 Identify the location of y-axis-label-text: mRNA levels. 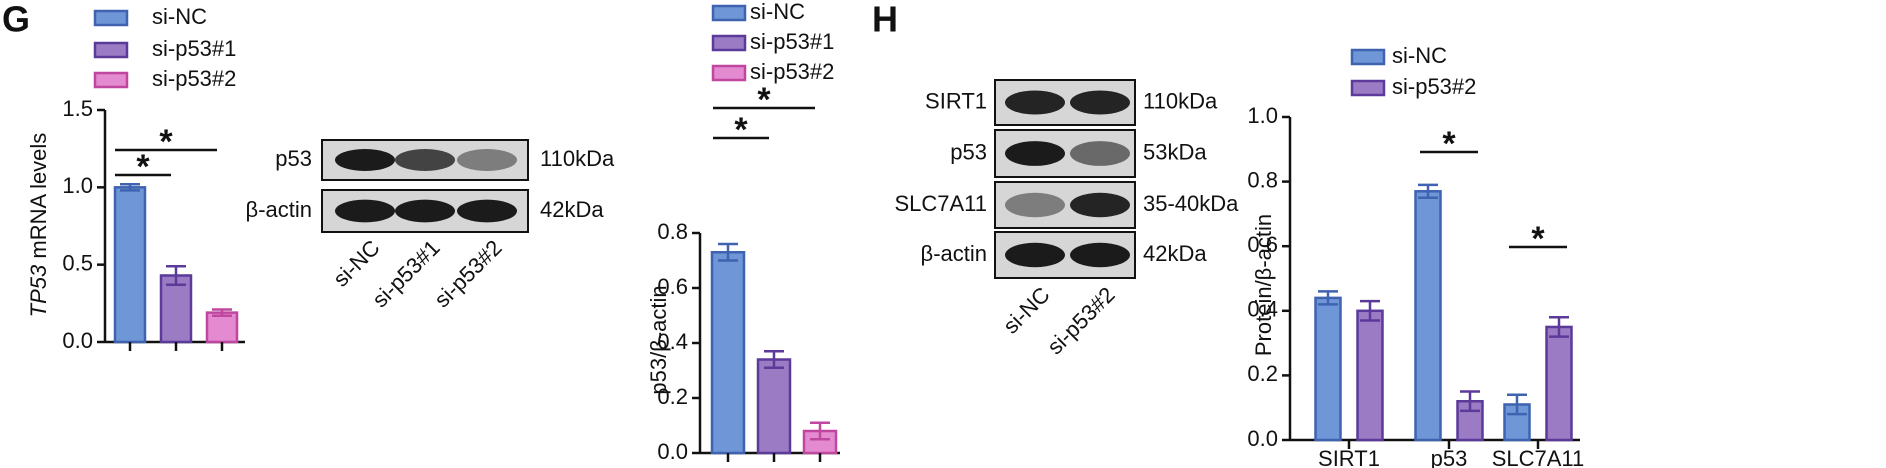
(38, 196).